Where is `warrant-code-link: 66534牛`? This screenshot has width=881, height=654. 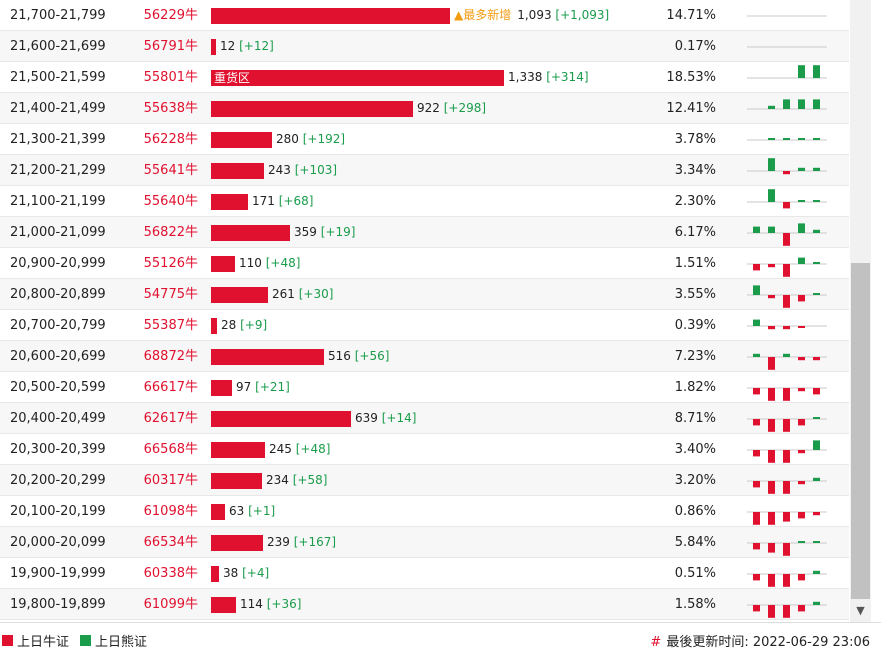 warrant-code-link: 66534牛 is located at coordinates (170, 542).